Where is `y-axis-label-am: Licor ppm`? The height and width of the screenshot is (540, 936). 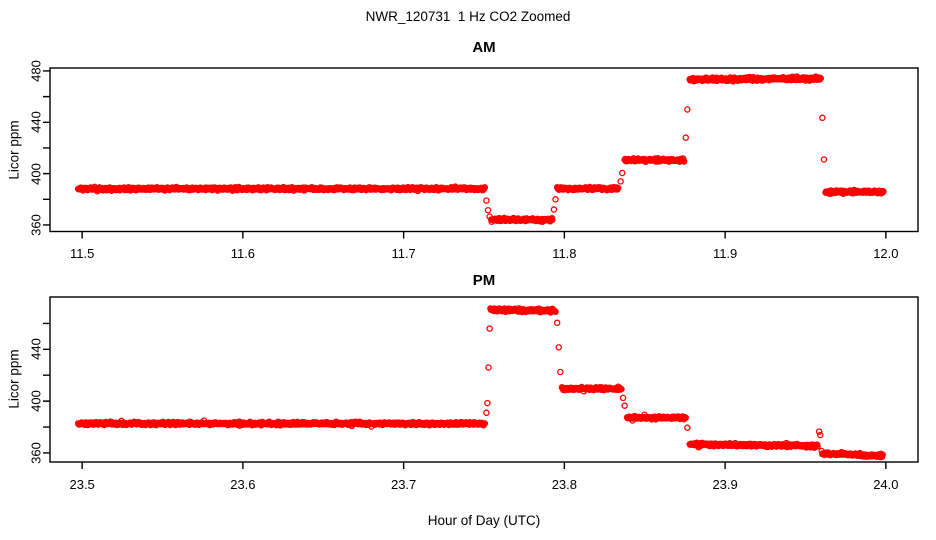 y-axis-label-am: Licor ppm is located at coordinates (14, 150).